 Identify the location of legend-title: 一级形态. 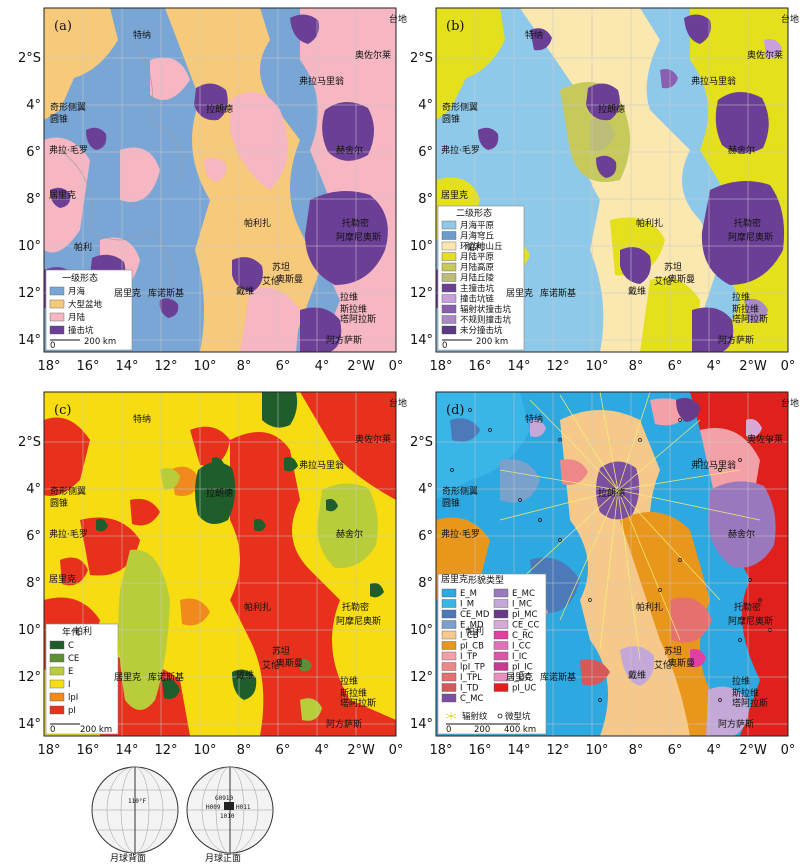
(80, 278).